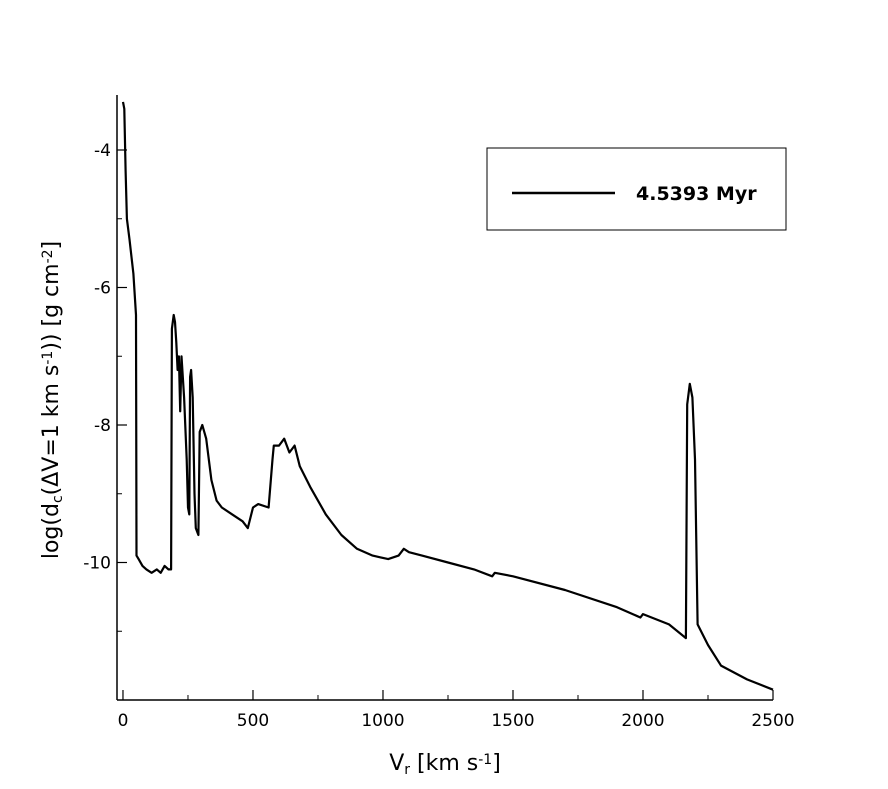 The image size is (888, 789). What do you see at coordinates (102, 426) in the screenshot?
I see `y-tick-label: -8` at bounding box center [102, 426].